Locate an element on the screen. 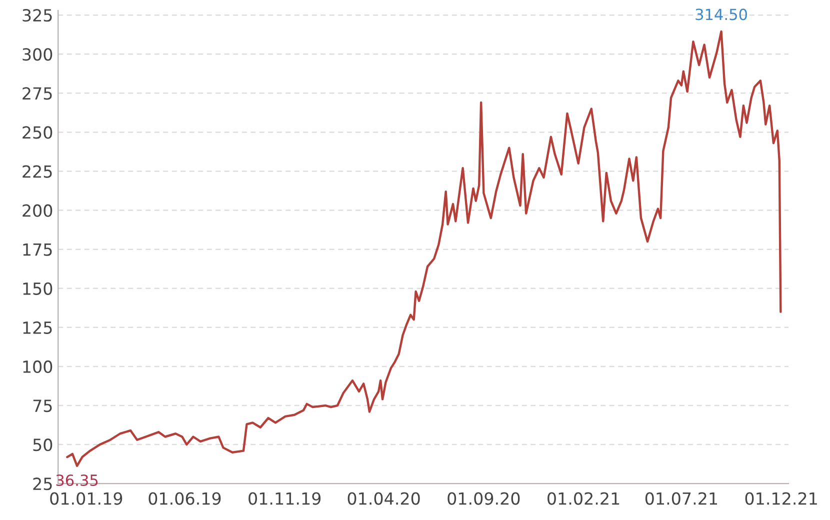 The height and width of the screenshot is (520, 830). x-tick-label: 01.12.21 is located at coordinates (781, 498).